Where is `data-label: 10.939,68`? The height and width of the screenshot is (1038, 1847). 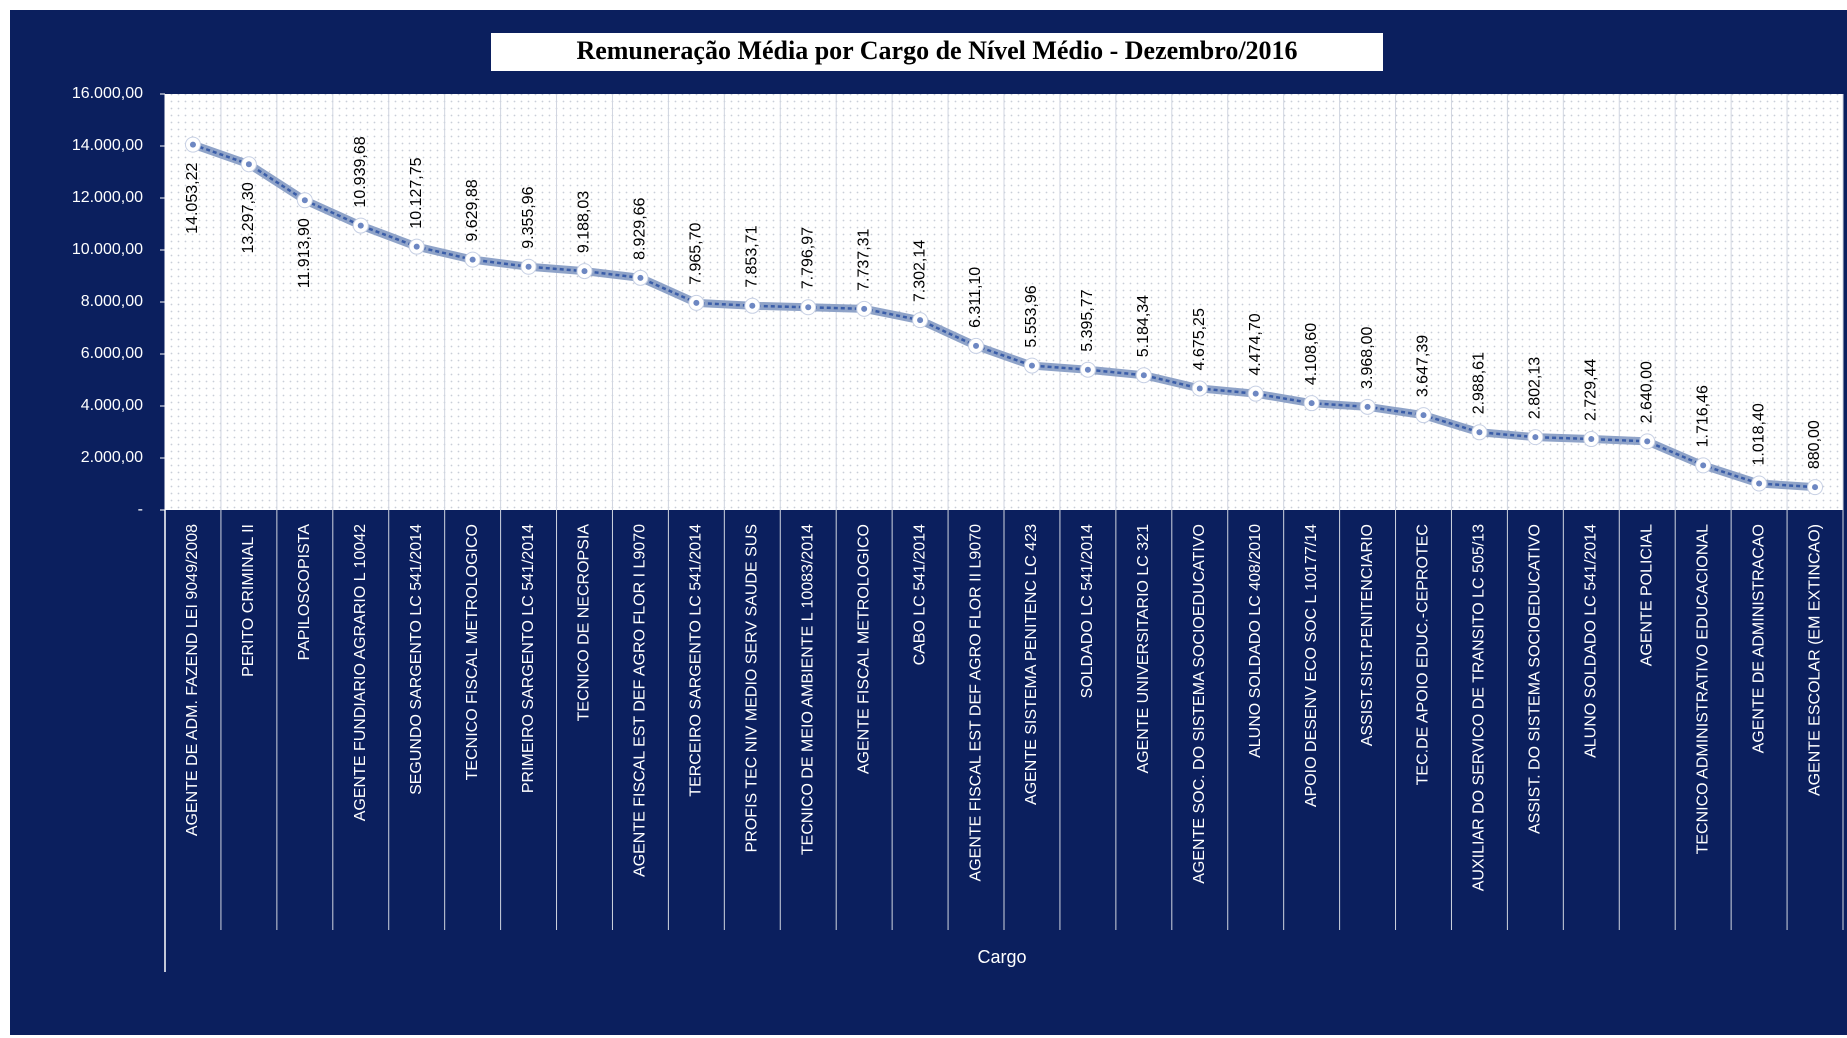 data-label: 10.939,68 is located at coordinates (360, 171).